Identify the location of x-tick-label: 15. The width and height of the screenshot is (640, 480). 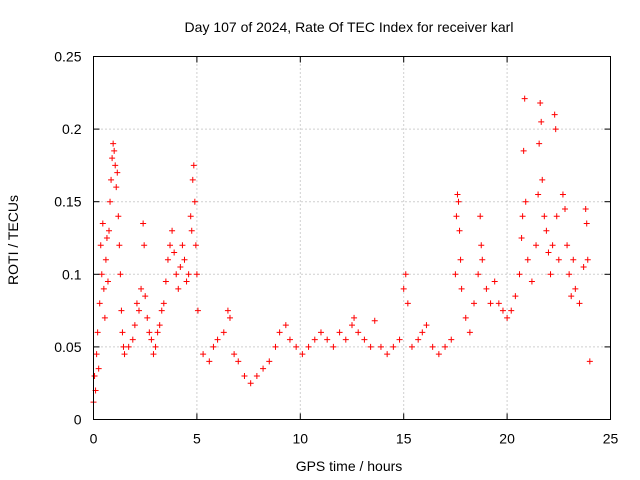
(404, 439).